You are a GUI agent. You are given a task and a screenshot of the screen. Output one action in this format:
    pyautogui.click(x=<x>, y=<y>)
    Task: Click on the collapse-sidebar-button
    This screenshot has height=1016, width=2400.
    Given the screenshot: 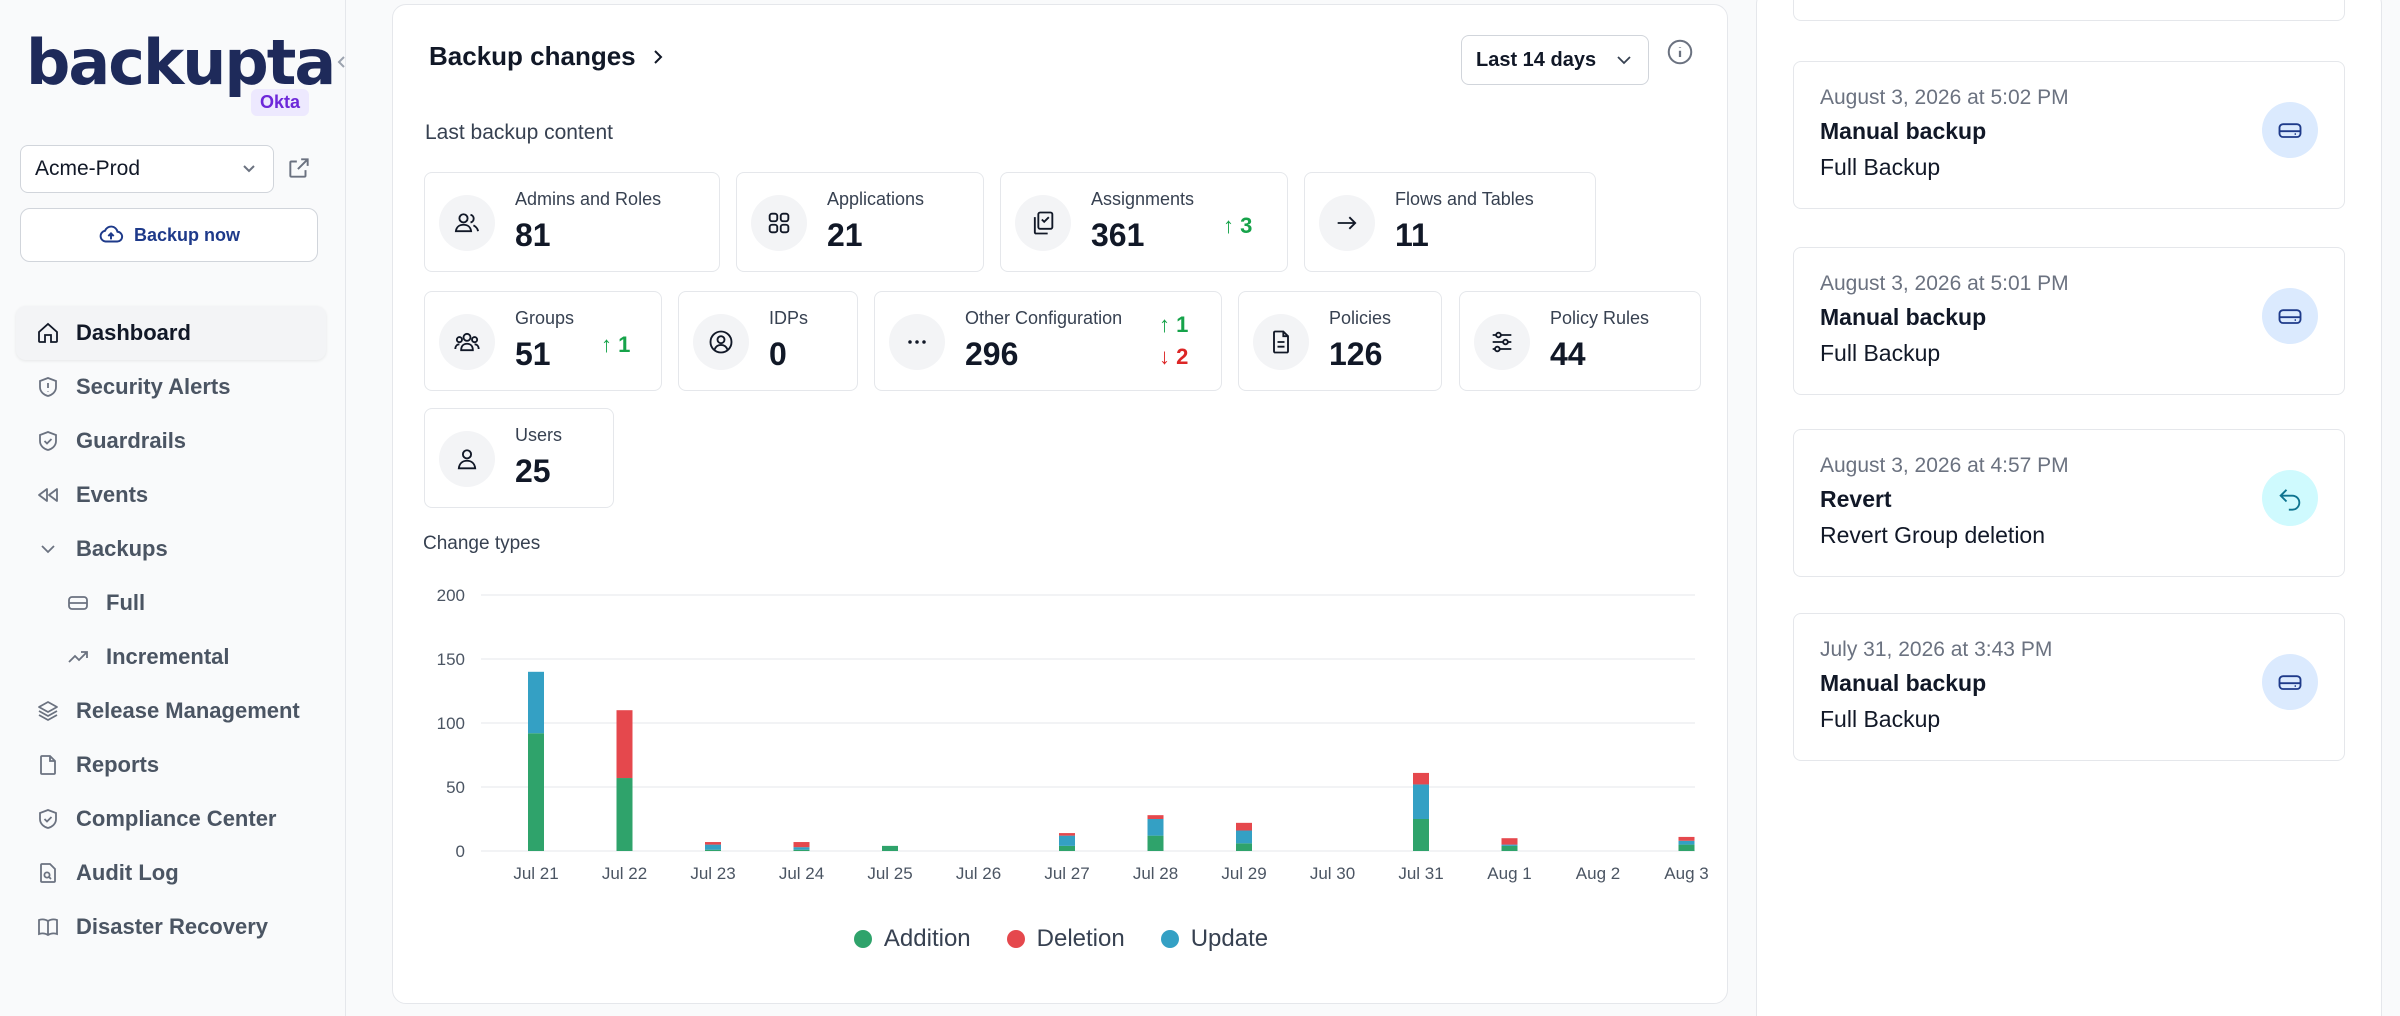 What is the action you would take?
    pyautogui.click(x=342, y=64)
    